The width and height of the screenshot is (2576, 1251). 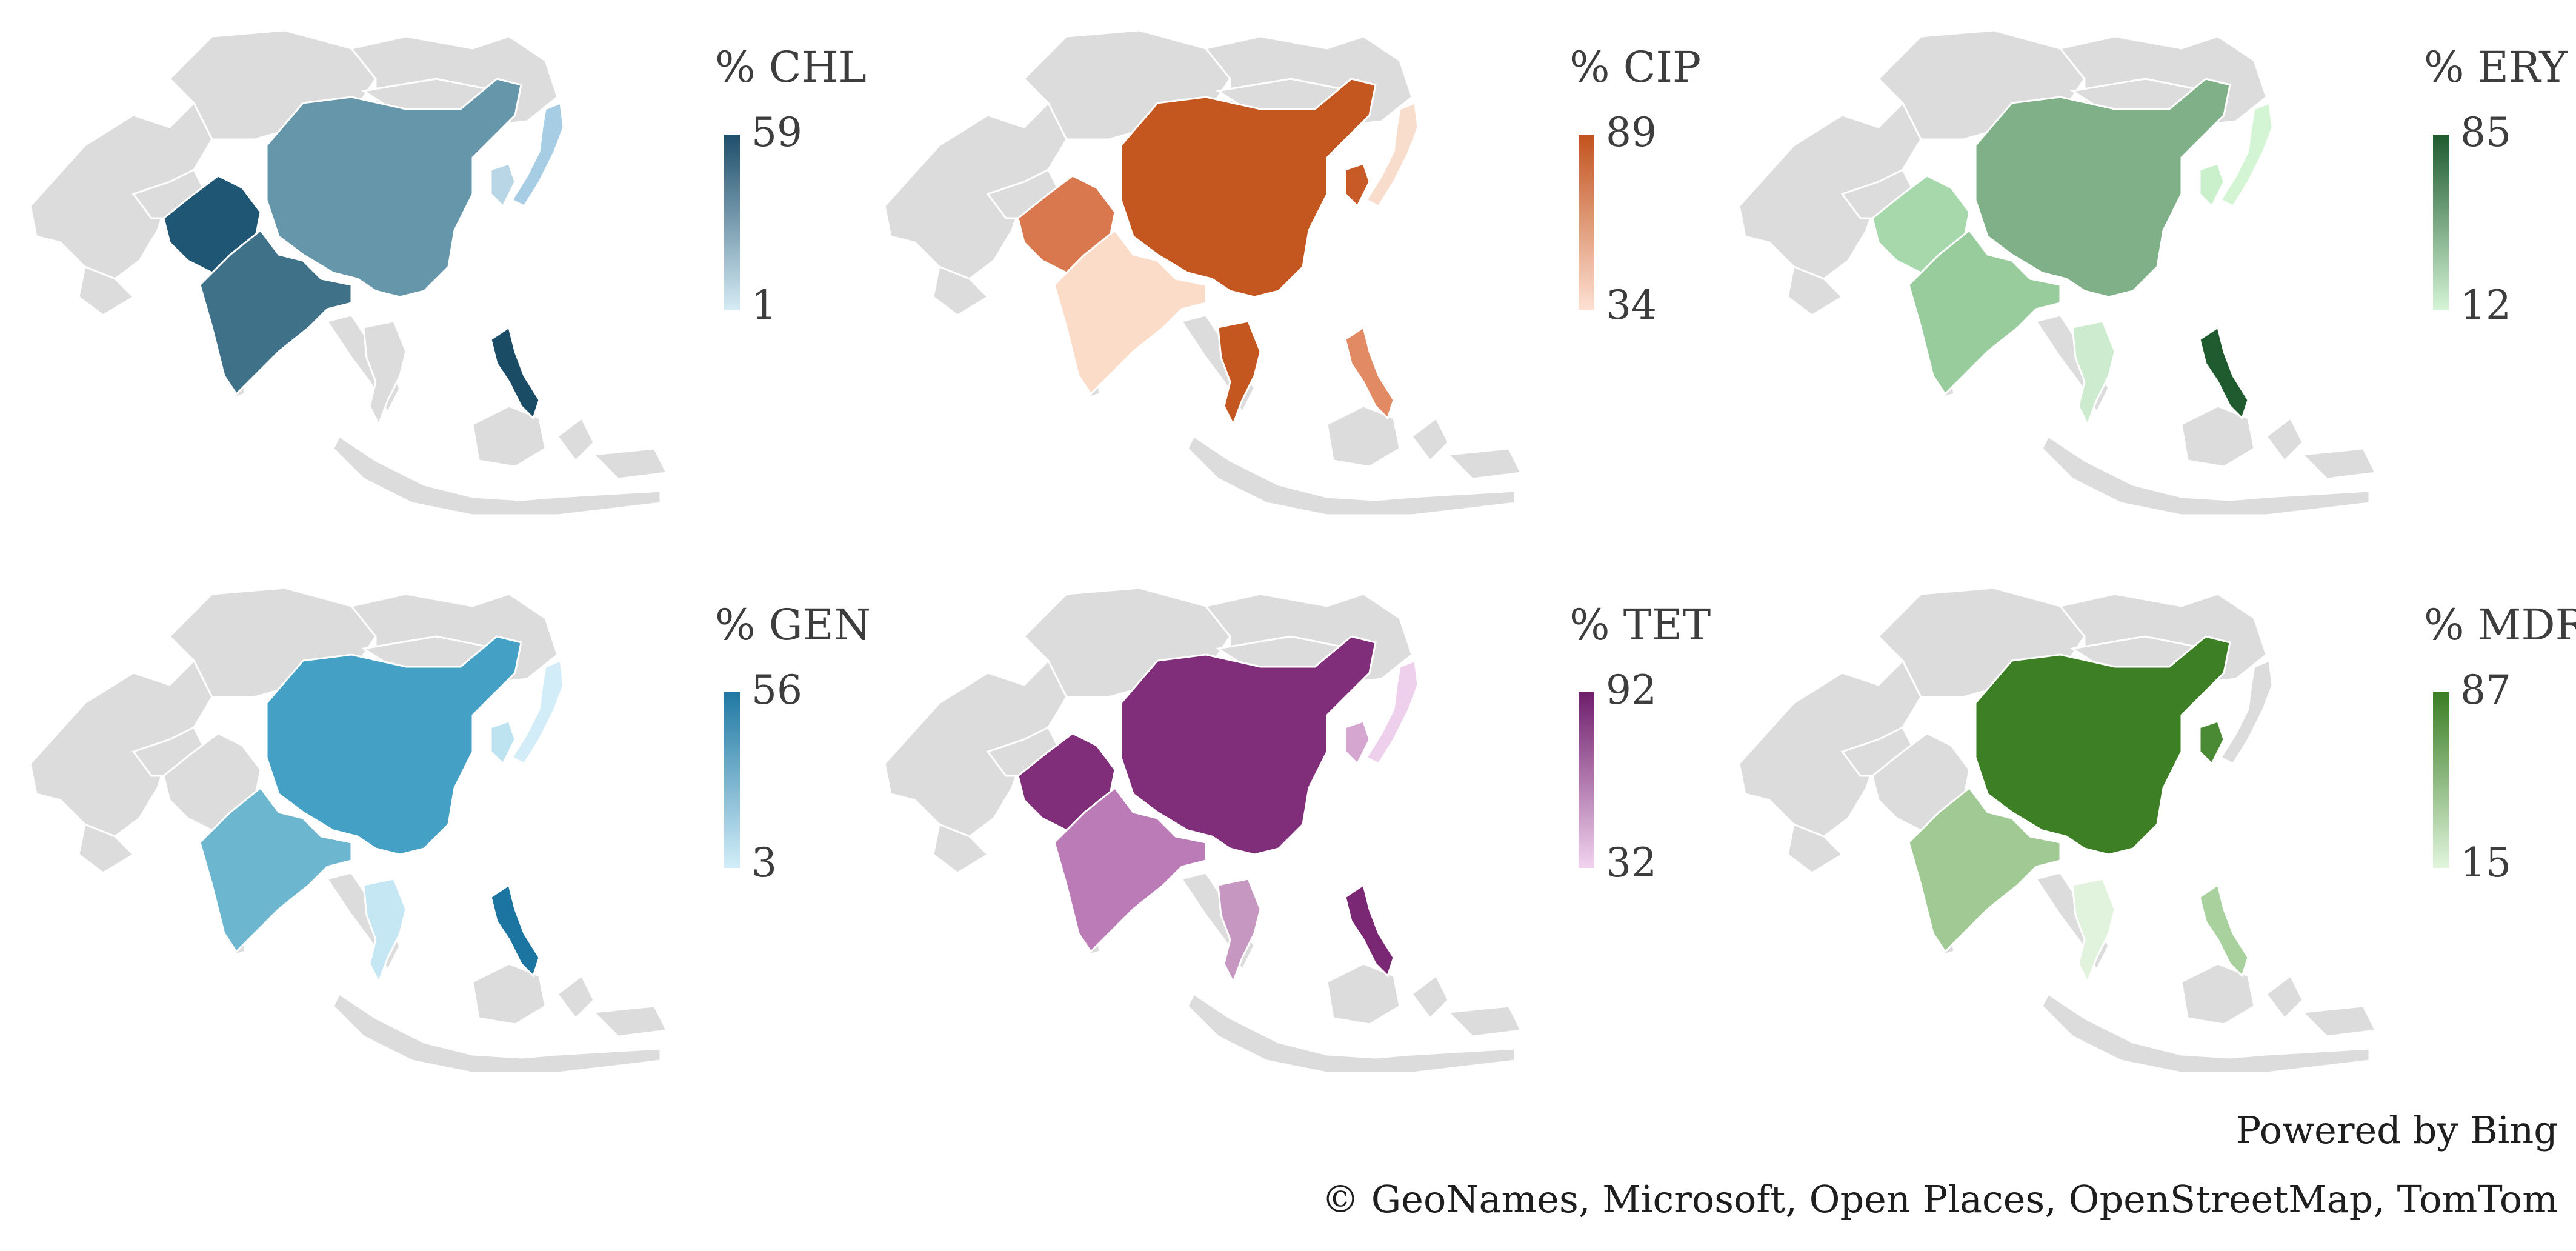 I want to click on choropleth-map-cip, so click(x=1203, y=272).